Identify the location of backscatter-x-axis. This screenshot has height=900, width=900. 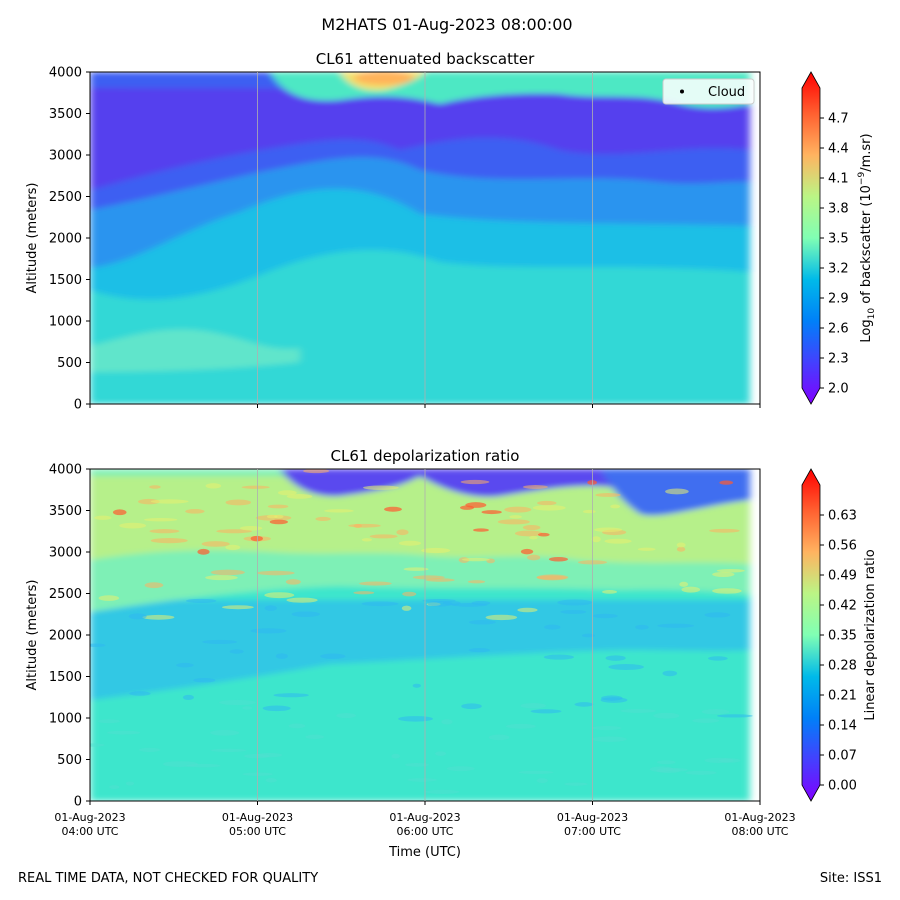
(425, 406).